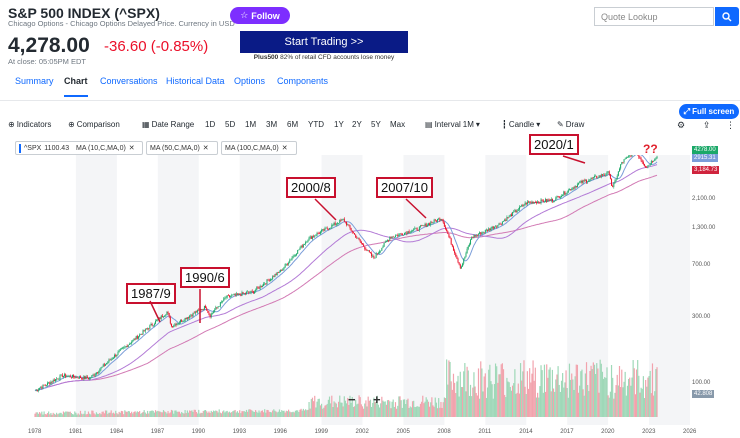 Image resolution: width=740 pixels, height=438 pixels. I want to click on range-1y: 1Y, so click(339, 124).